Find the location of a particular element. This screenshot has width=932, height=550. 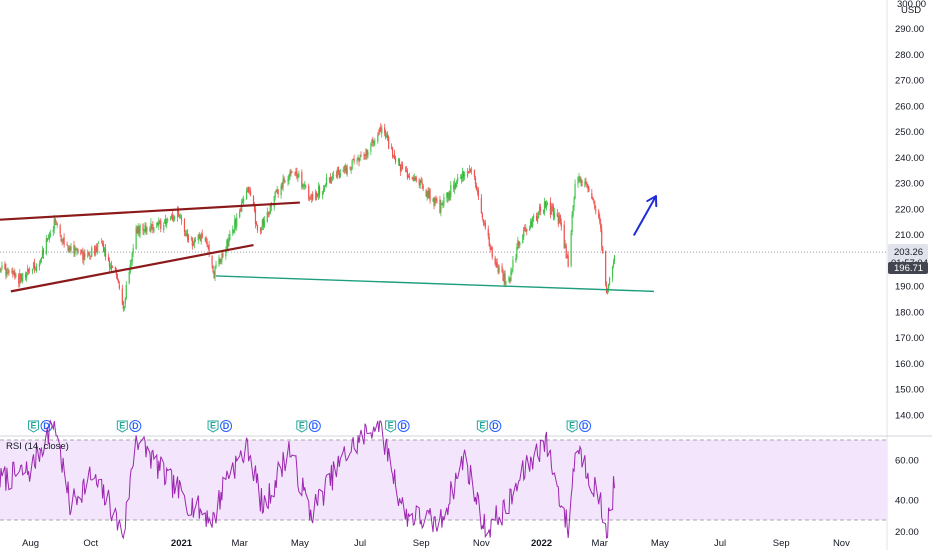

price-tick-label: 260.00 is located at coordinates (909, 106).